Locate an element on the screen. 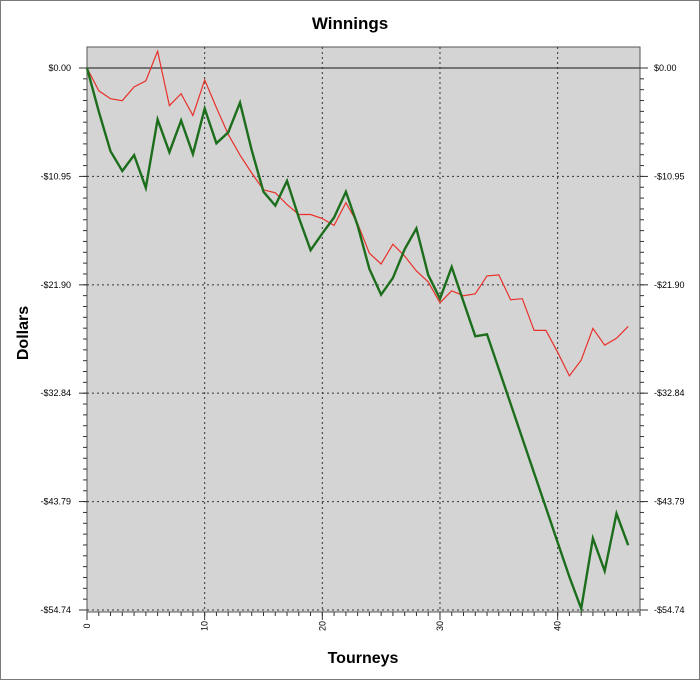 The height and width of the screenshot is (680, 700). x-tick-label: 30 is located at coordinates (440, 626).